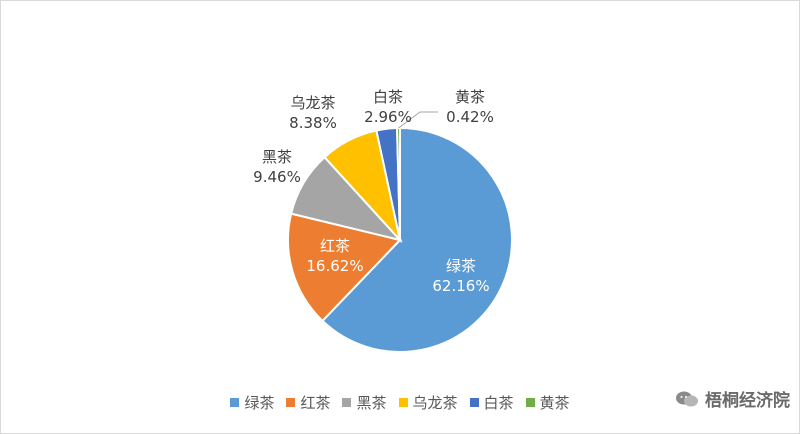 This screenshot has width=800, height=434. I want to click on data-label-dark-tea-value: 9.46%, so click(277, 177).